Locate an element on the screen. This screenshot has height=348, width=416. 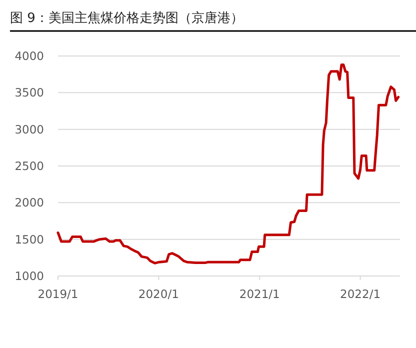
y-tick-label: 3000 is located at coordinates (29, 129).